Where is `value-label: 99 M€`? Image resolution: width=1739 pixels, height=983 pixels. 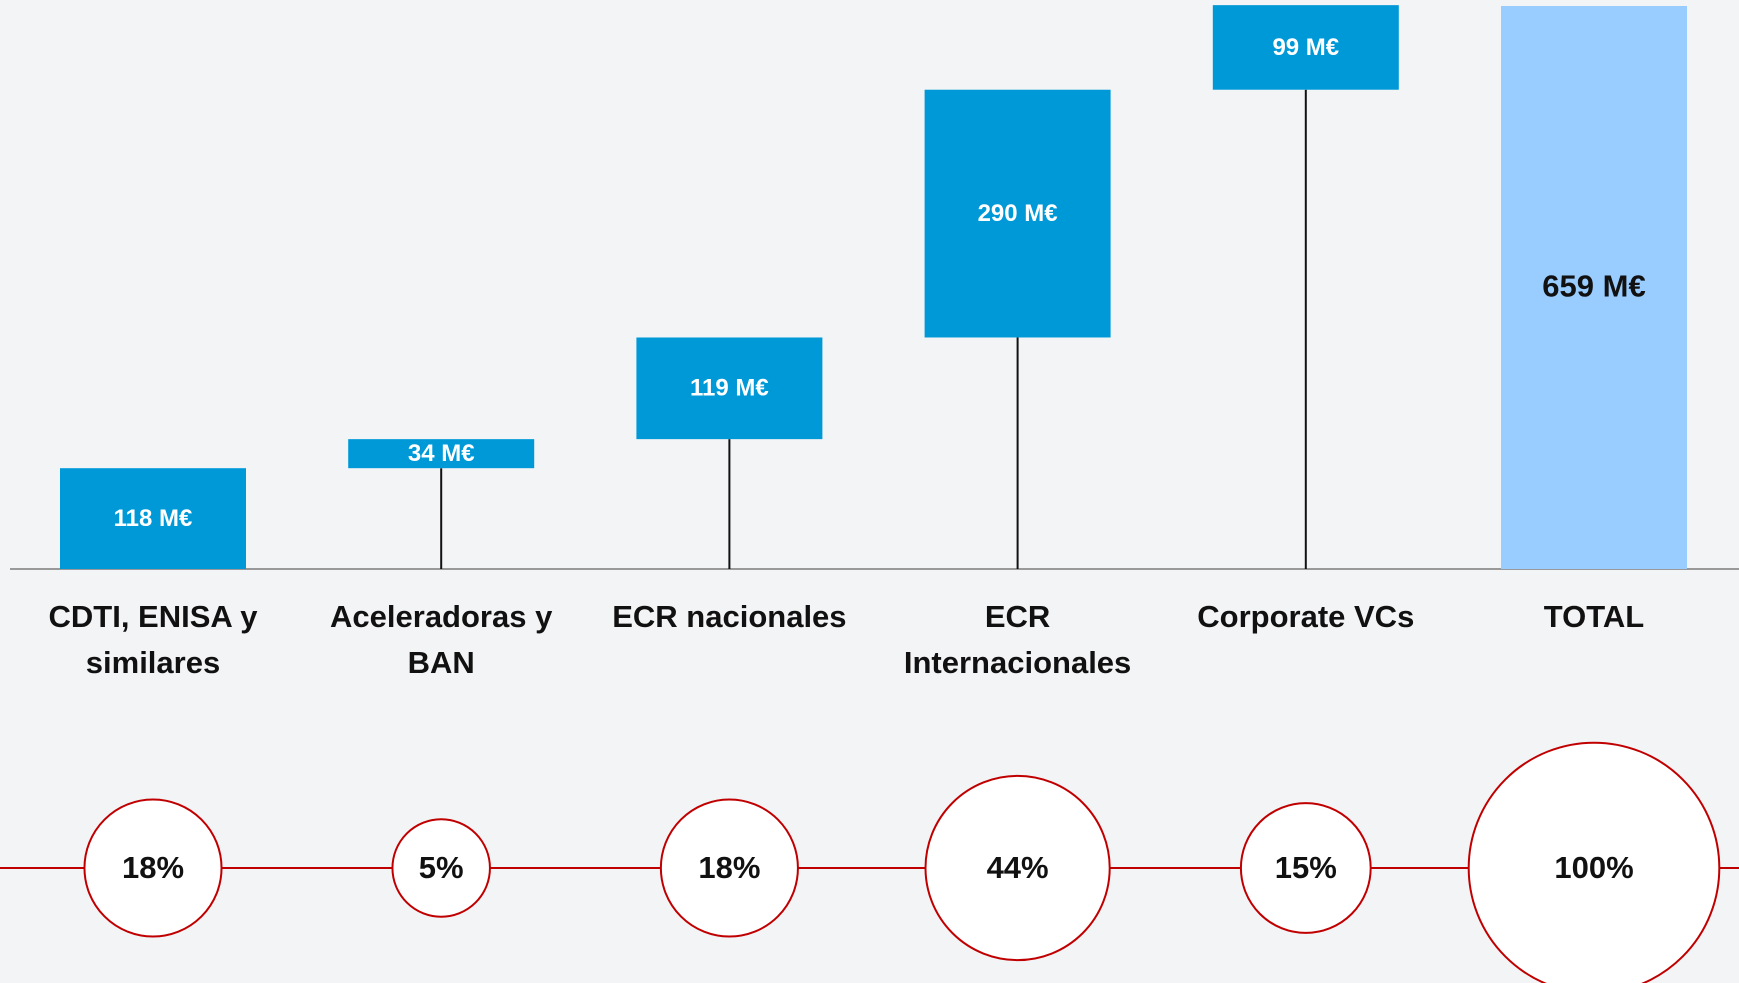 value-label: 99 M€ is located at coordinates (1305, 47).